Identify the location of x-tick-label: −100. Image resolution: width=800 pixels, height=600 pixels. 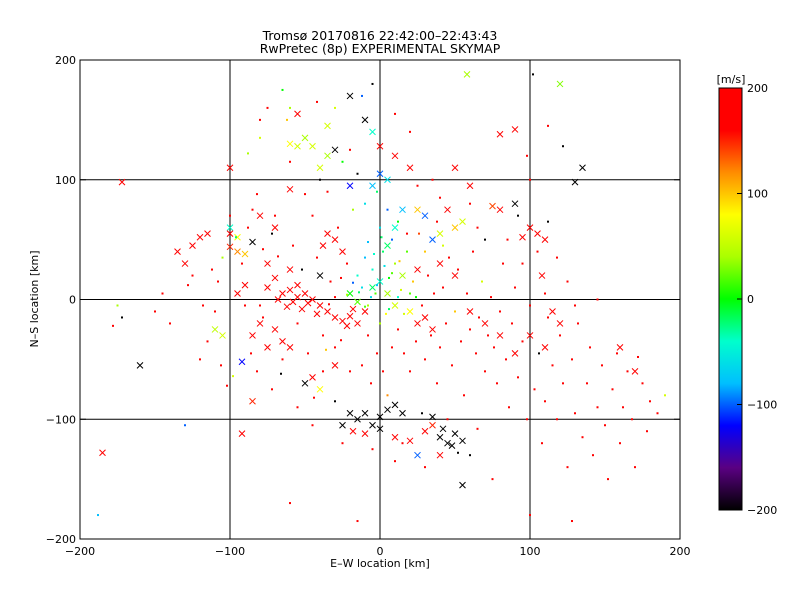
(230, 551).